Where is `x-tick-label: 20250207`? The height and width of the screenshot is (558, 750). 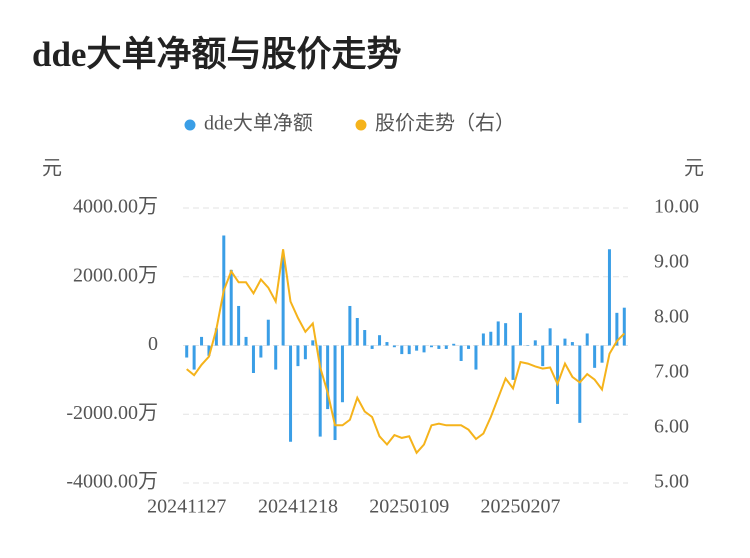
x-tick-label: 20250207 is located at coordinates (520, 507).